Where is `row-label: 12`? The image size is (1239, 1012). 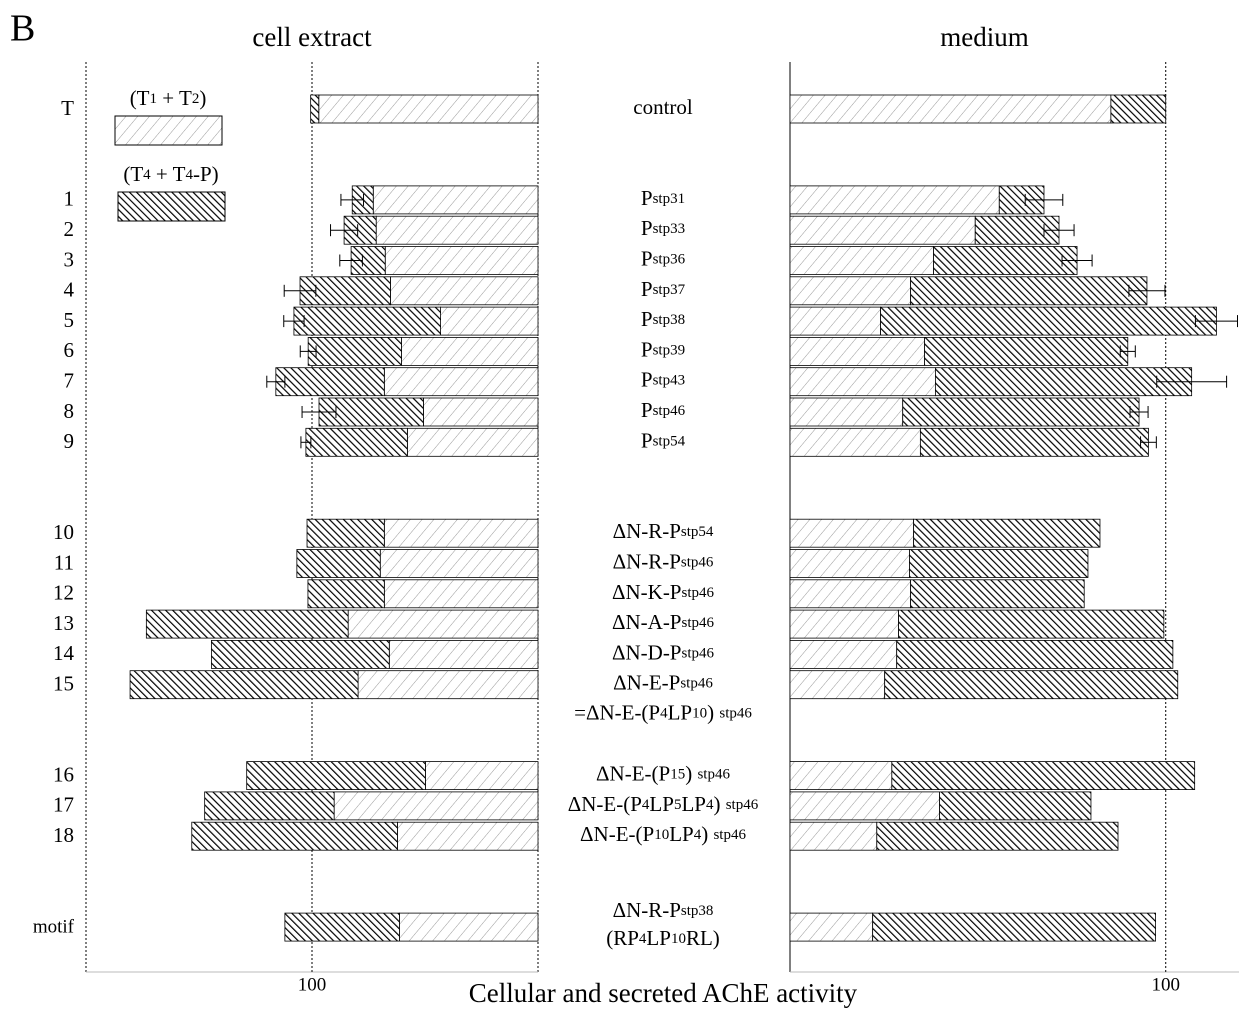 row-label: 12 is located at coordinates (63, 593).